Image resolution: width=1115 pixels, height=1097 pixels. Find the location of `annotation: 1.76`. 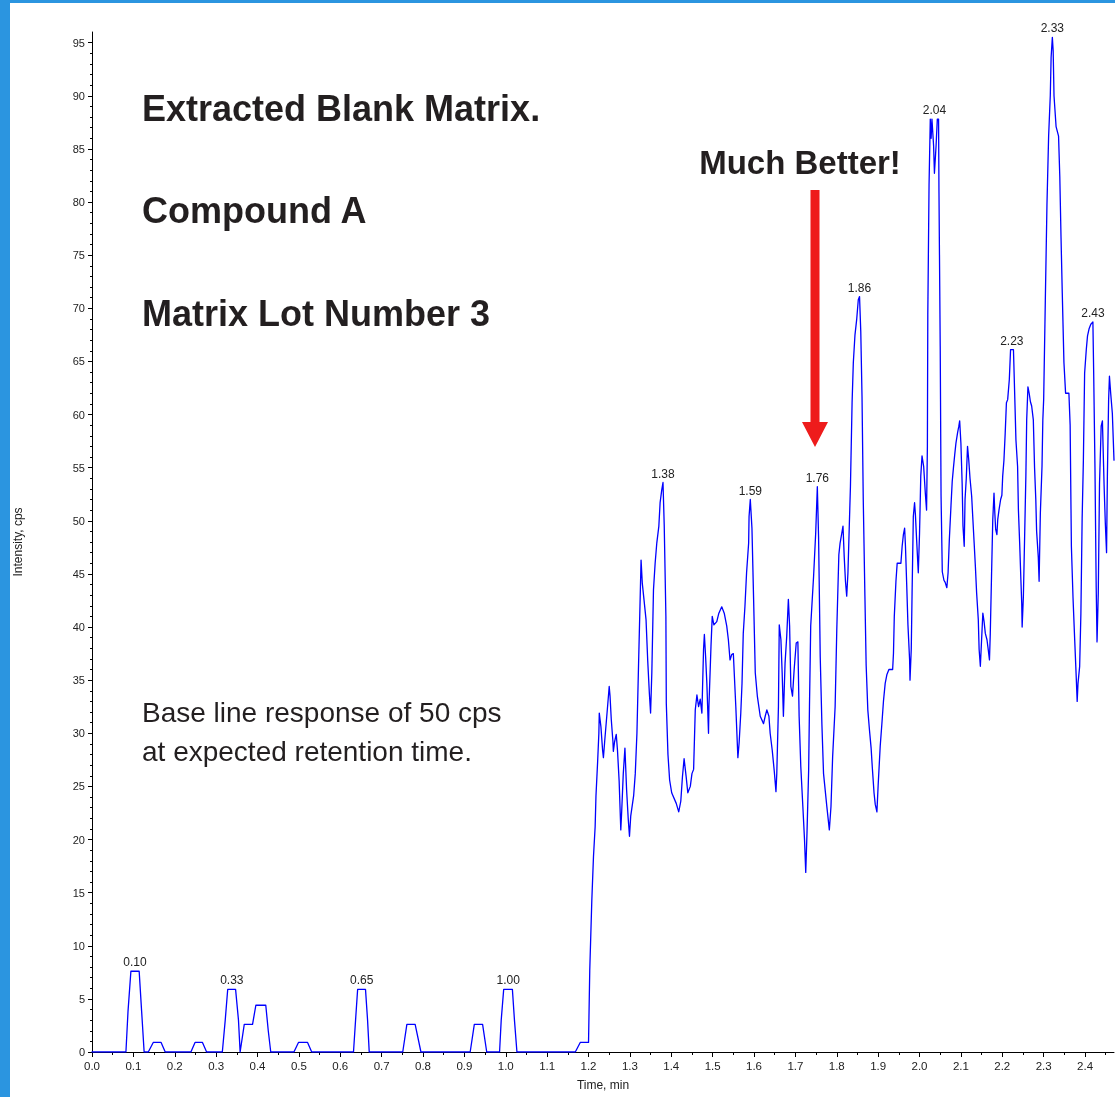

annotation: 1.76 is located at coordinates (817, 477).